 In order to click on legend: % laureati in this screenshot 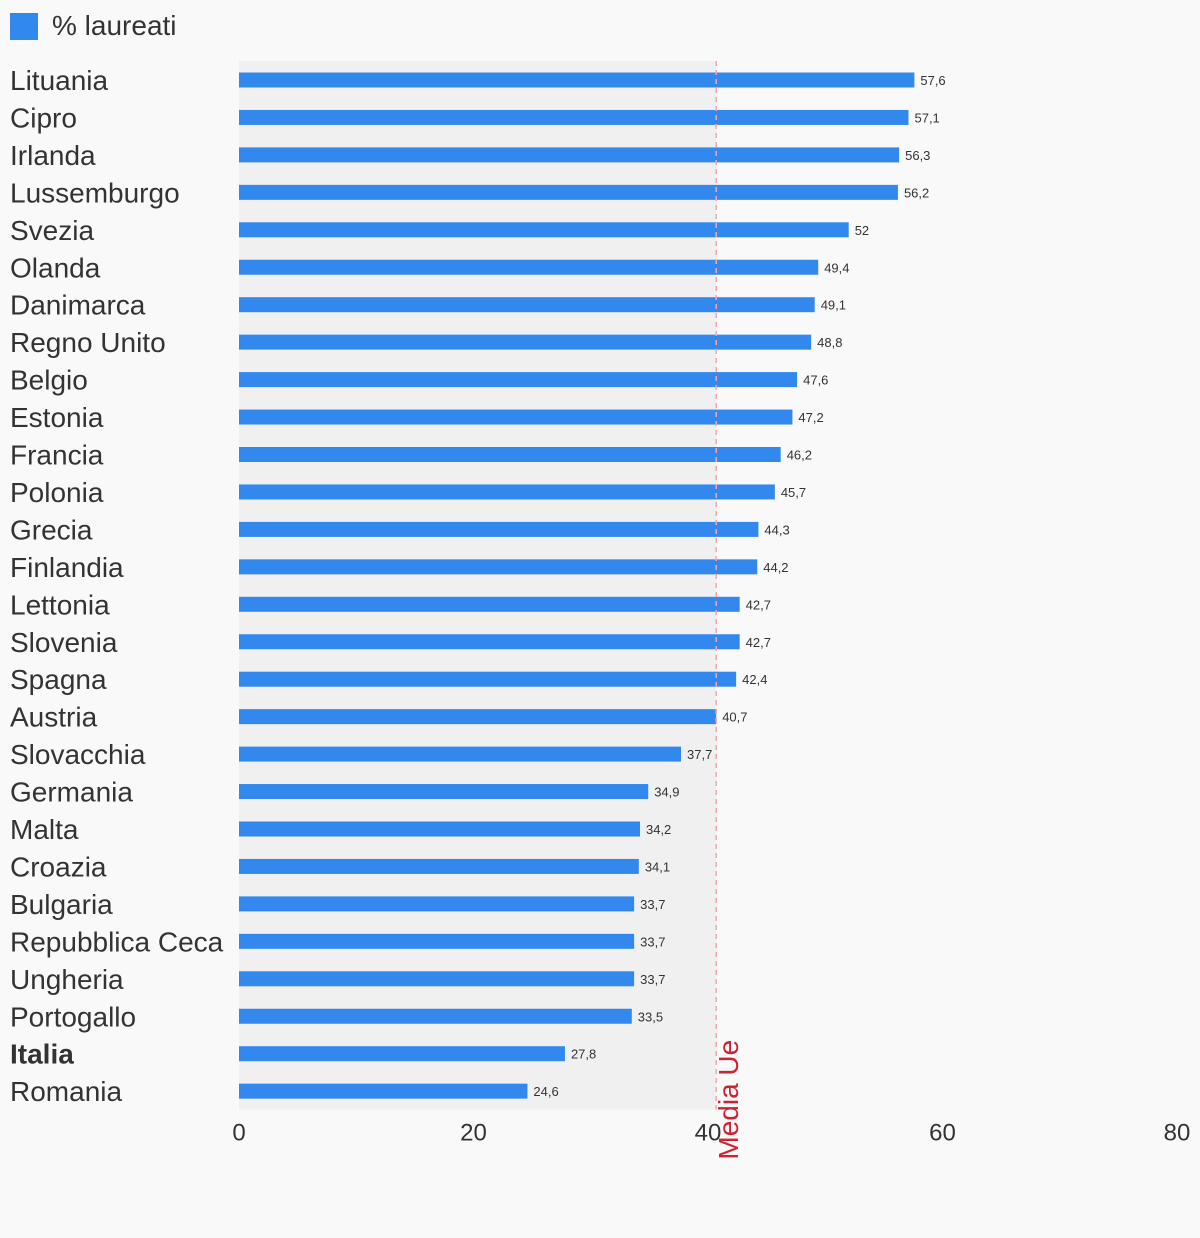, I will do `click(93, 26)`.